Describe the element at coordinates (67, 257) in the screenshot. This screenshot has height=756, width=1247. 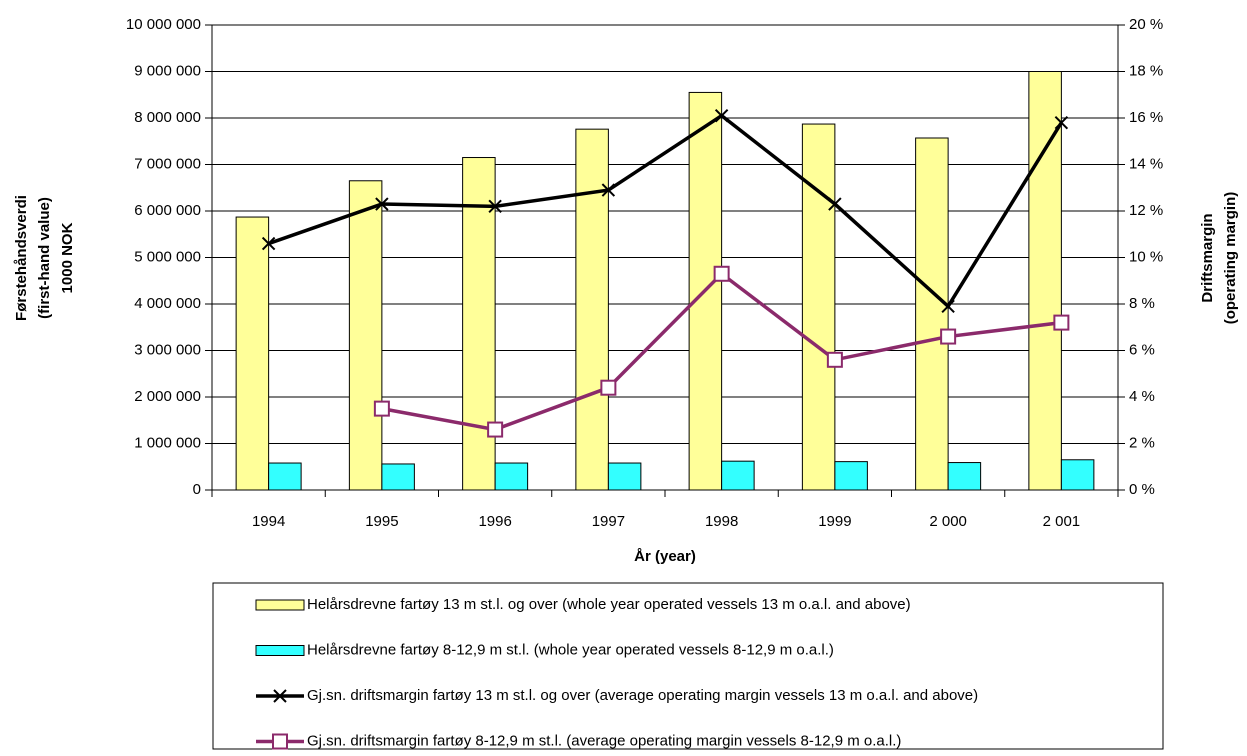
I see `y-axis-title: 1000 NOK` at that location.